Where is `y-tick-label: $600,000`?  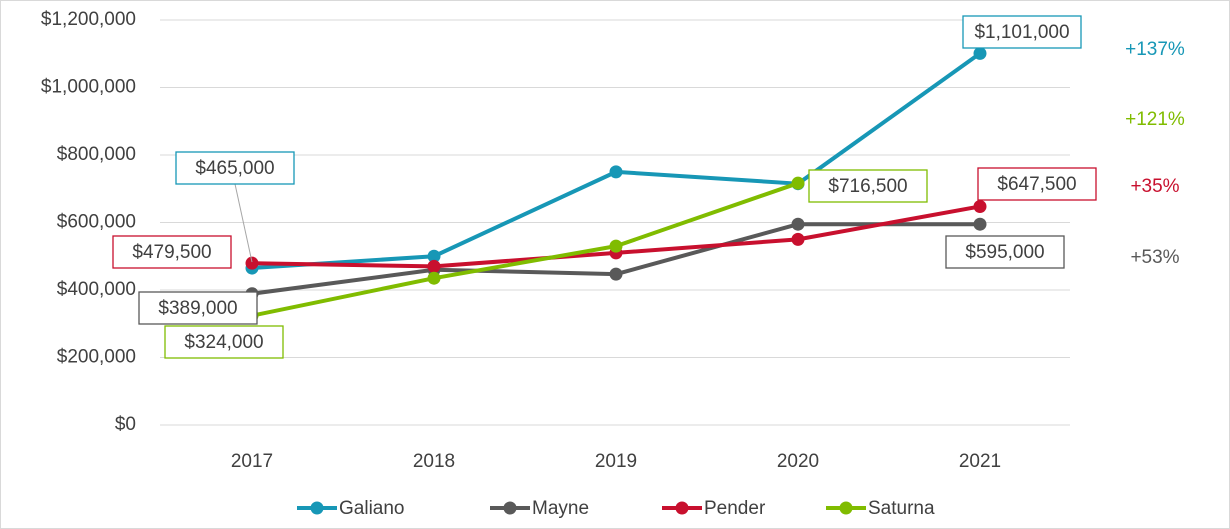
y-tick-label: $600,000 is located at coordinates (96, 222).